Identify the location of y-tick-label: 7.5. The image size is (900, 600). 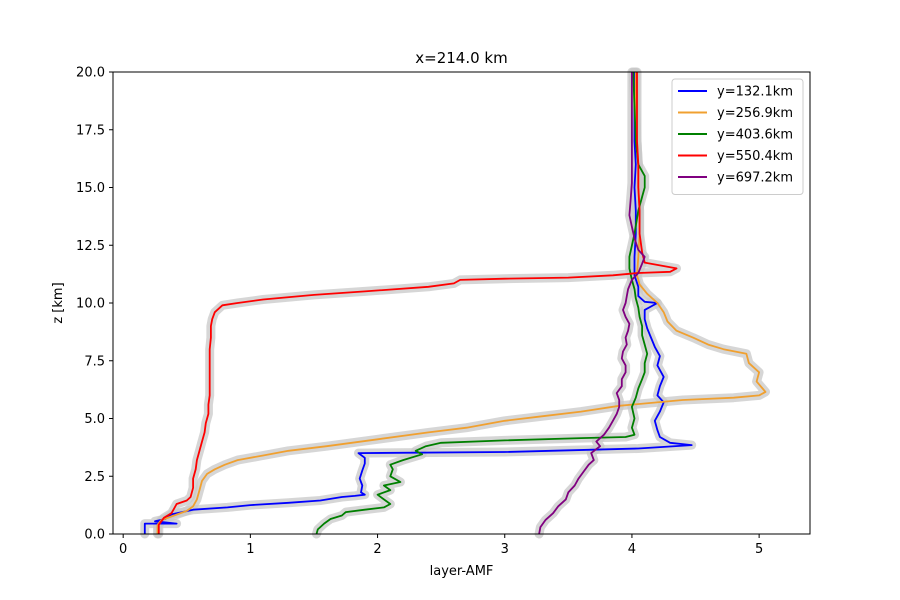
(94, 361).